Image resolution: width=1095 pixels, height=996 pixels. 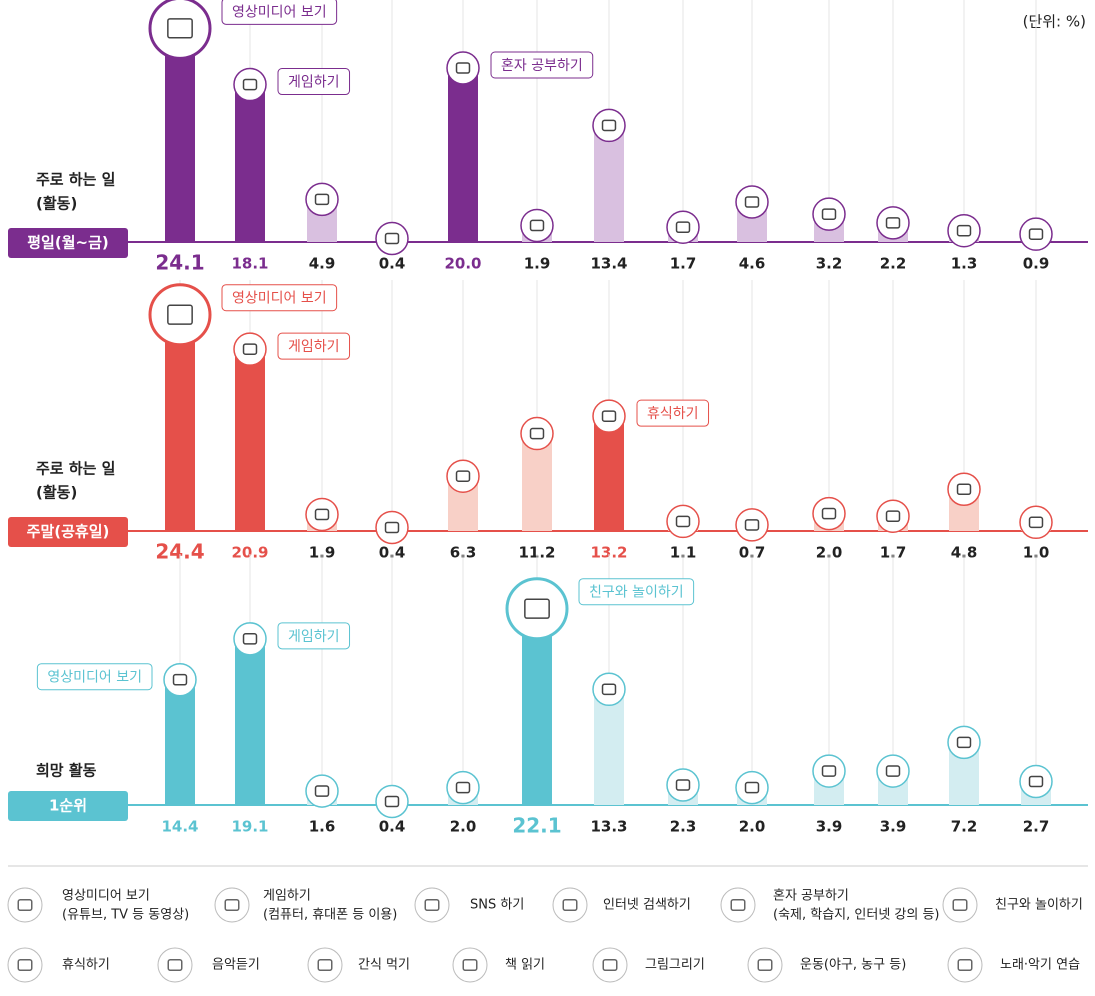 I want to click on value-label: 1.0, so click(x=1036, y=553).